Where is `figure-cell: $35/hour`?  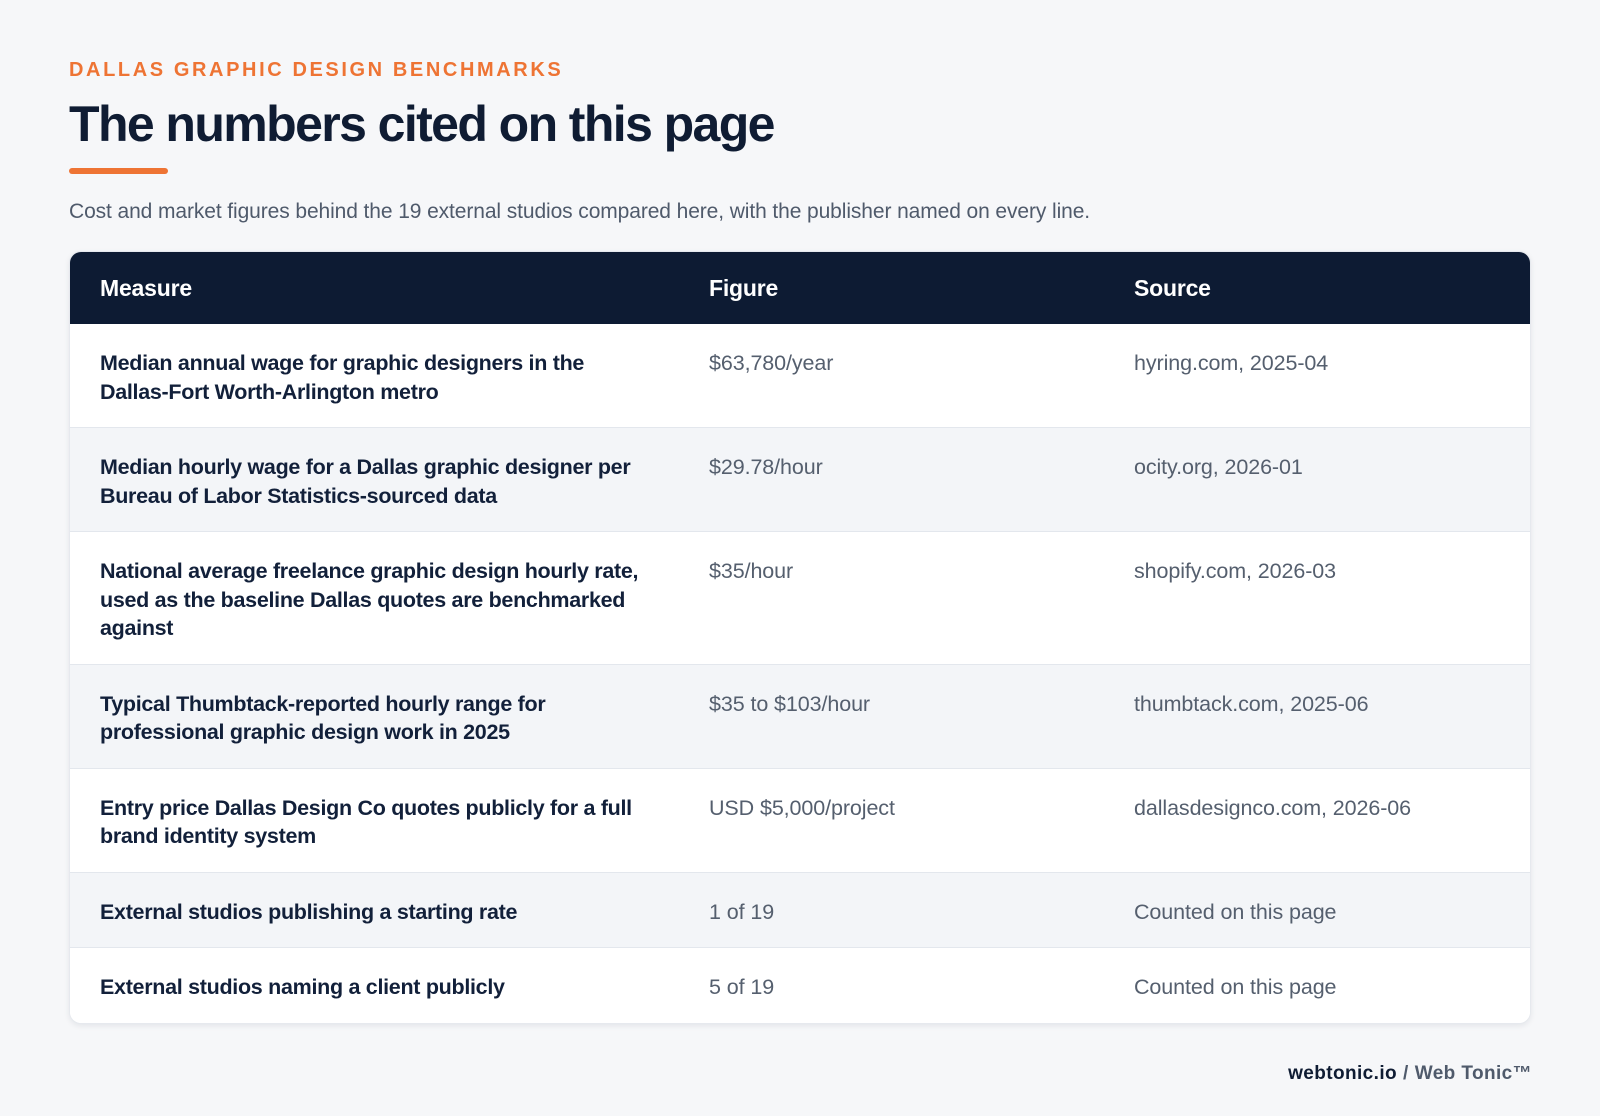
figure-cell: $35/hour is located at coordinates (751, 571).